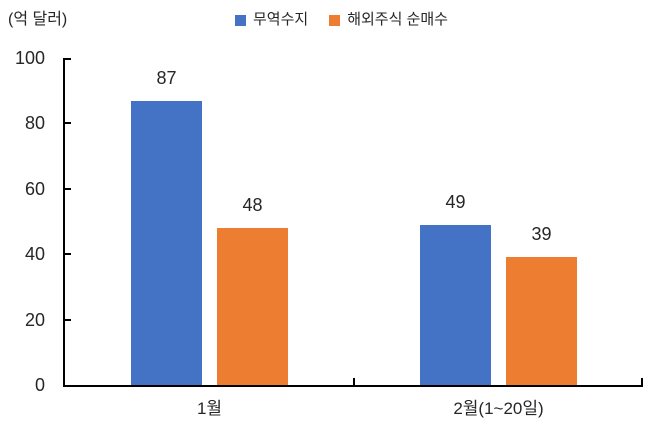  Describe the element at coordinates (34, 254) in the screenshot. I see `y-axis-tick-label: 40` at that location.